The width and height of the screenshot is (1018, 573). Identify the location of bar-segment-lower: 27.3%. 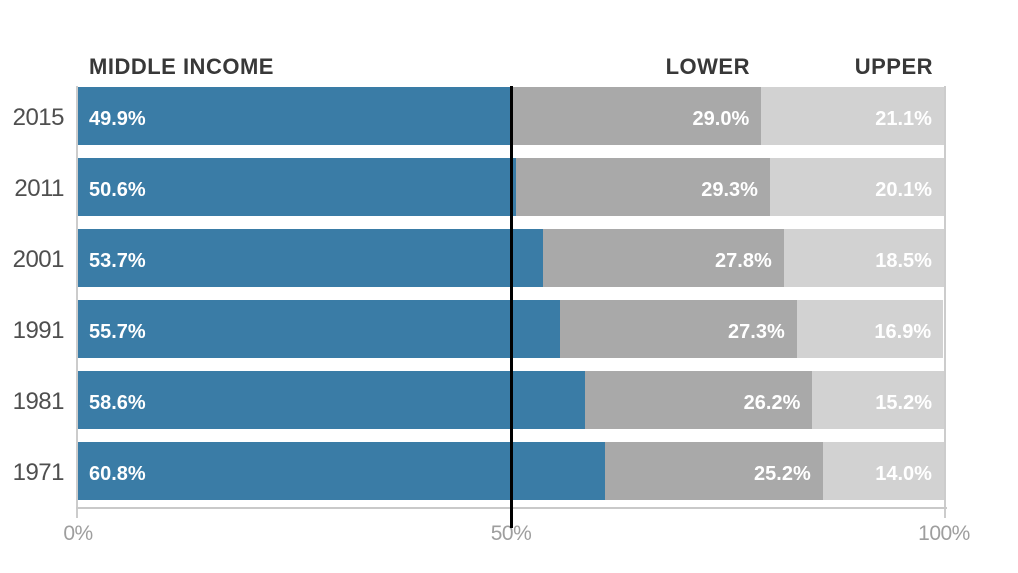
(678, 329).